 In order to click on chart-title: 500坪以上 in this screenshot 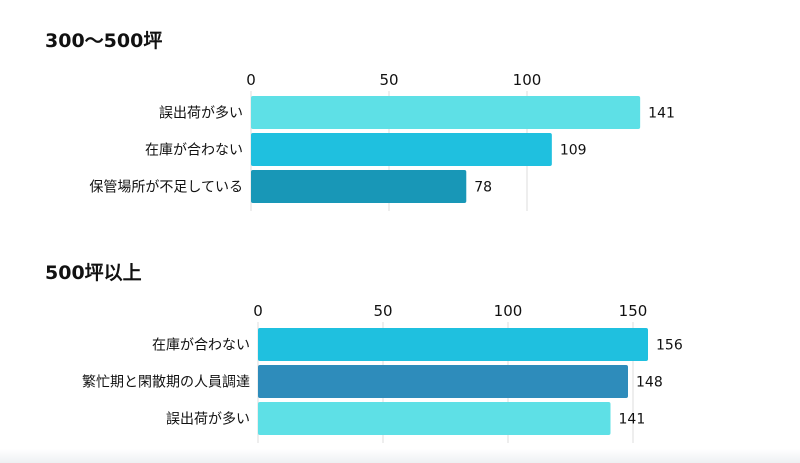, I will do `click(93, 273)`.